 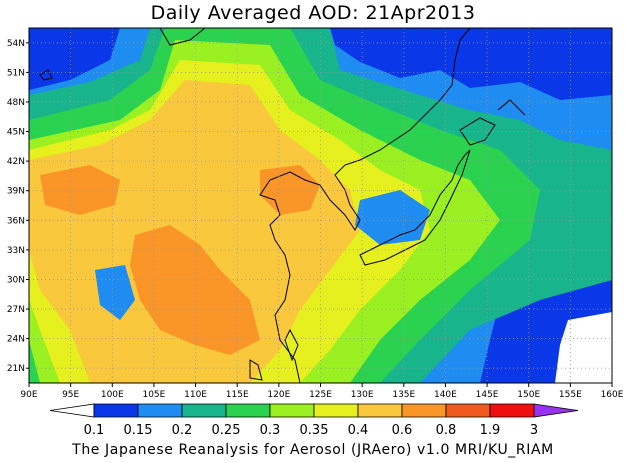 I want to click on region-orange-south-china, so click(x=195, y=290).